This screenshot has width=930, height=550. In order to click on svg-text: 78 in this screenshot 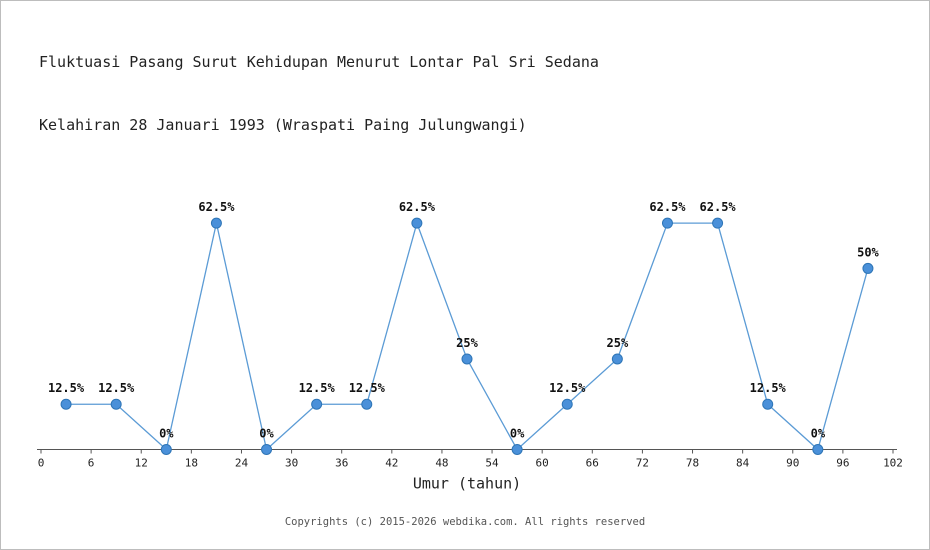, I will do `click(692, 463)`.